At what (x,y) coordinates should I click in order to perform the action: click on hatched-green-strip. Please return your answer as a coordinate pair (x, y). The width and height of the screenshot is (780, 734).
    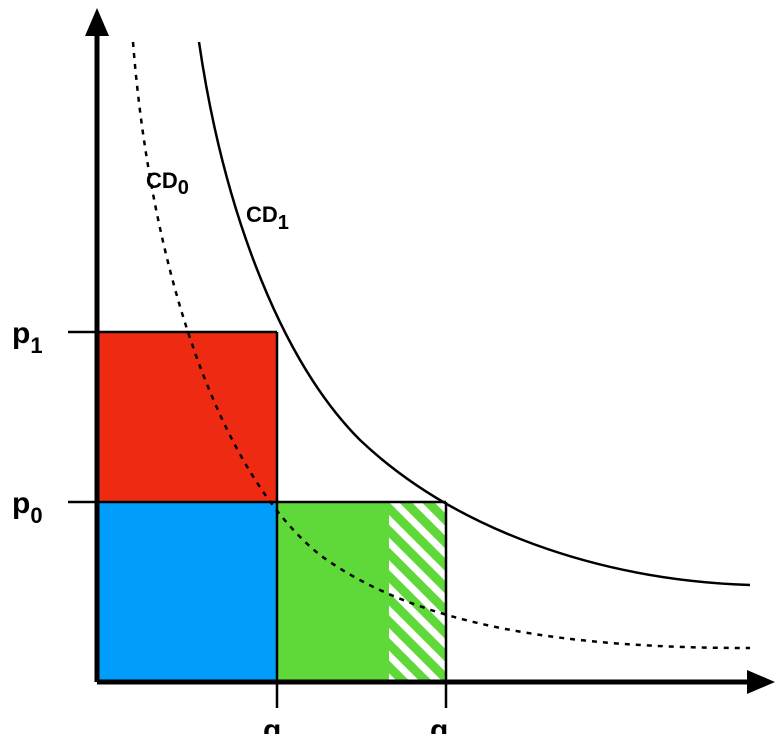
    Looking at the image, I should click on (417, 592).